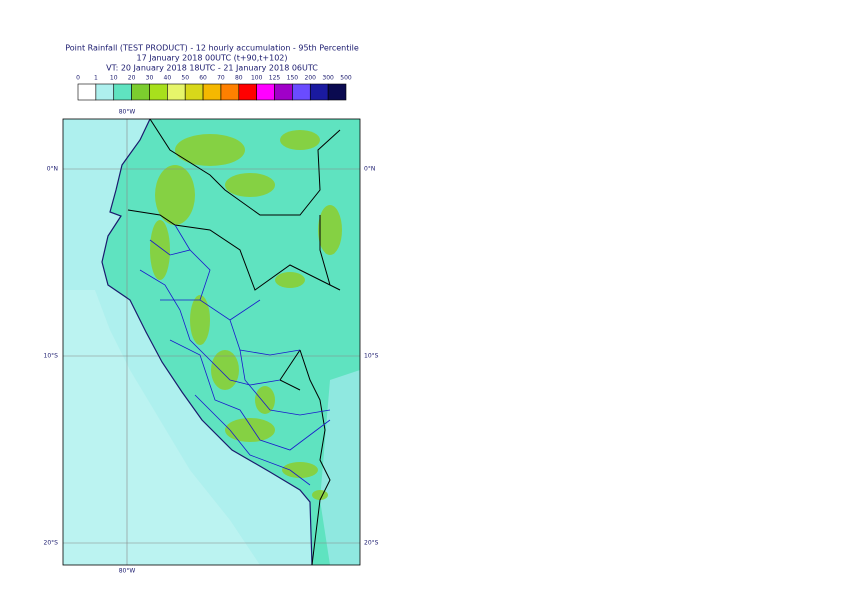 Image resolution: width=842 pixels, height=596 pixels. Describe the element at coordinates (221, 78) in the screenshot. I see `legend-label: 70` at that location.